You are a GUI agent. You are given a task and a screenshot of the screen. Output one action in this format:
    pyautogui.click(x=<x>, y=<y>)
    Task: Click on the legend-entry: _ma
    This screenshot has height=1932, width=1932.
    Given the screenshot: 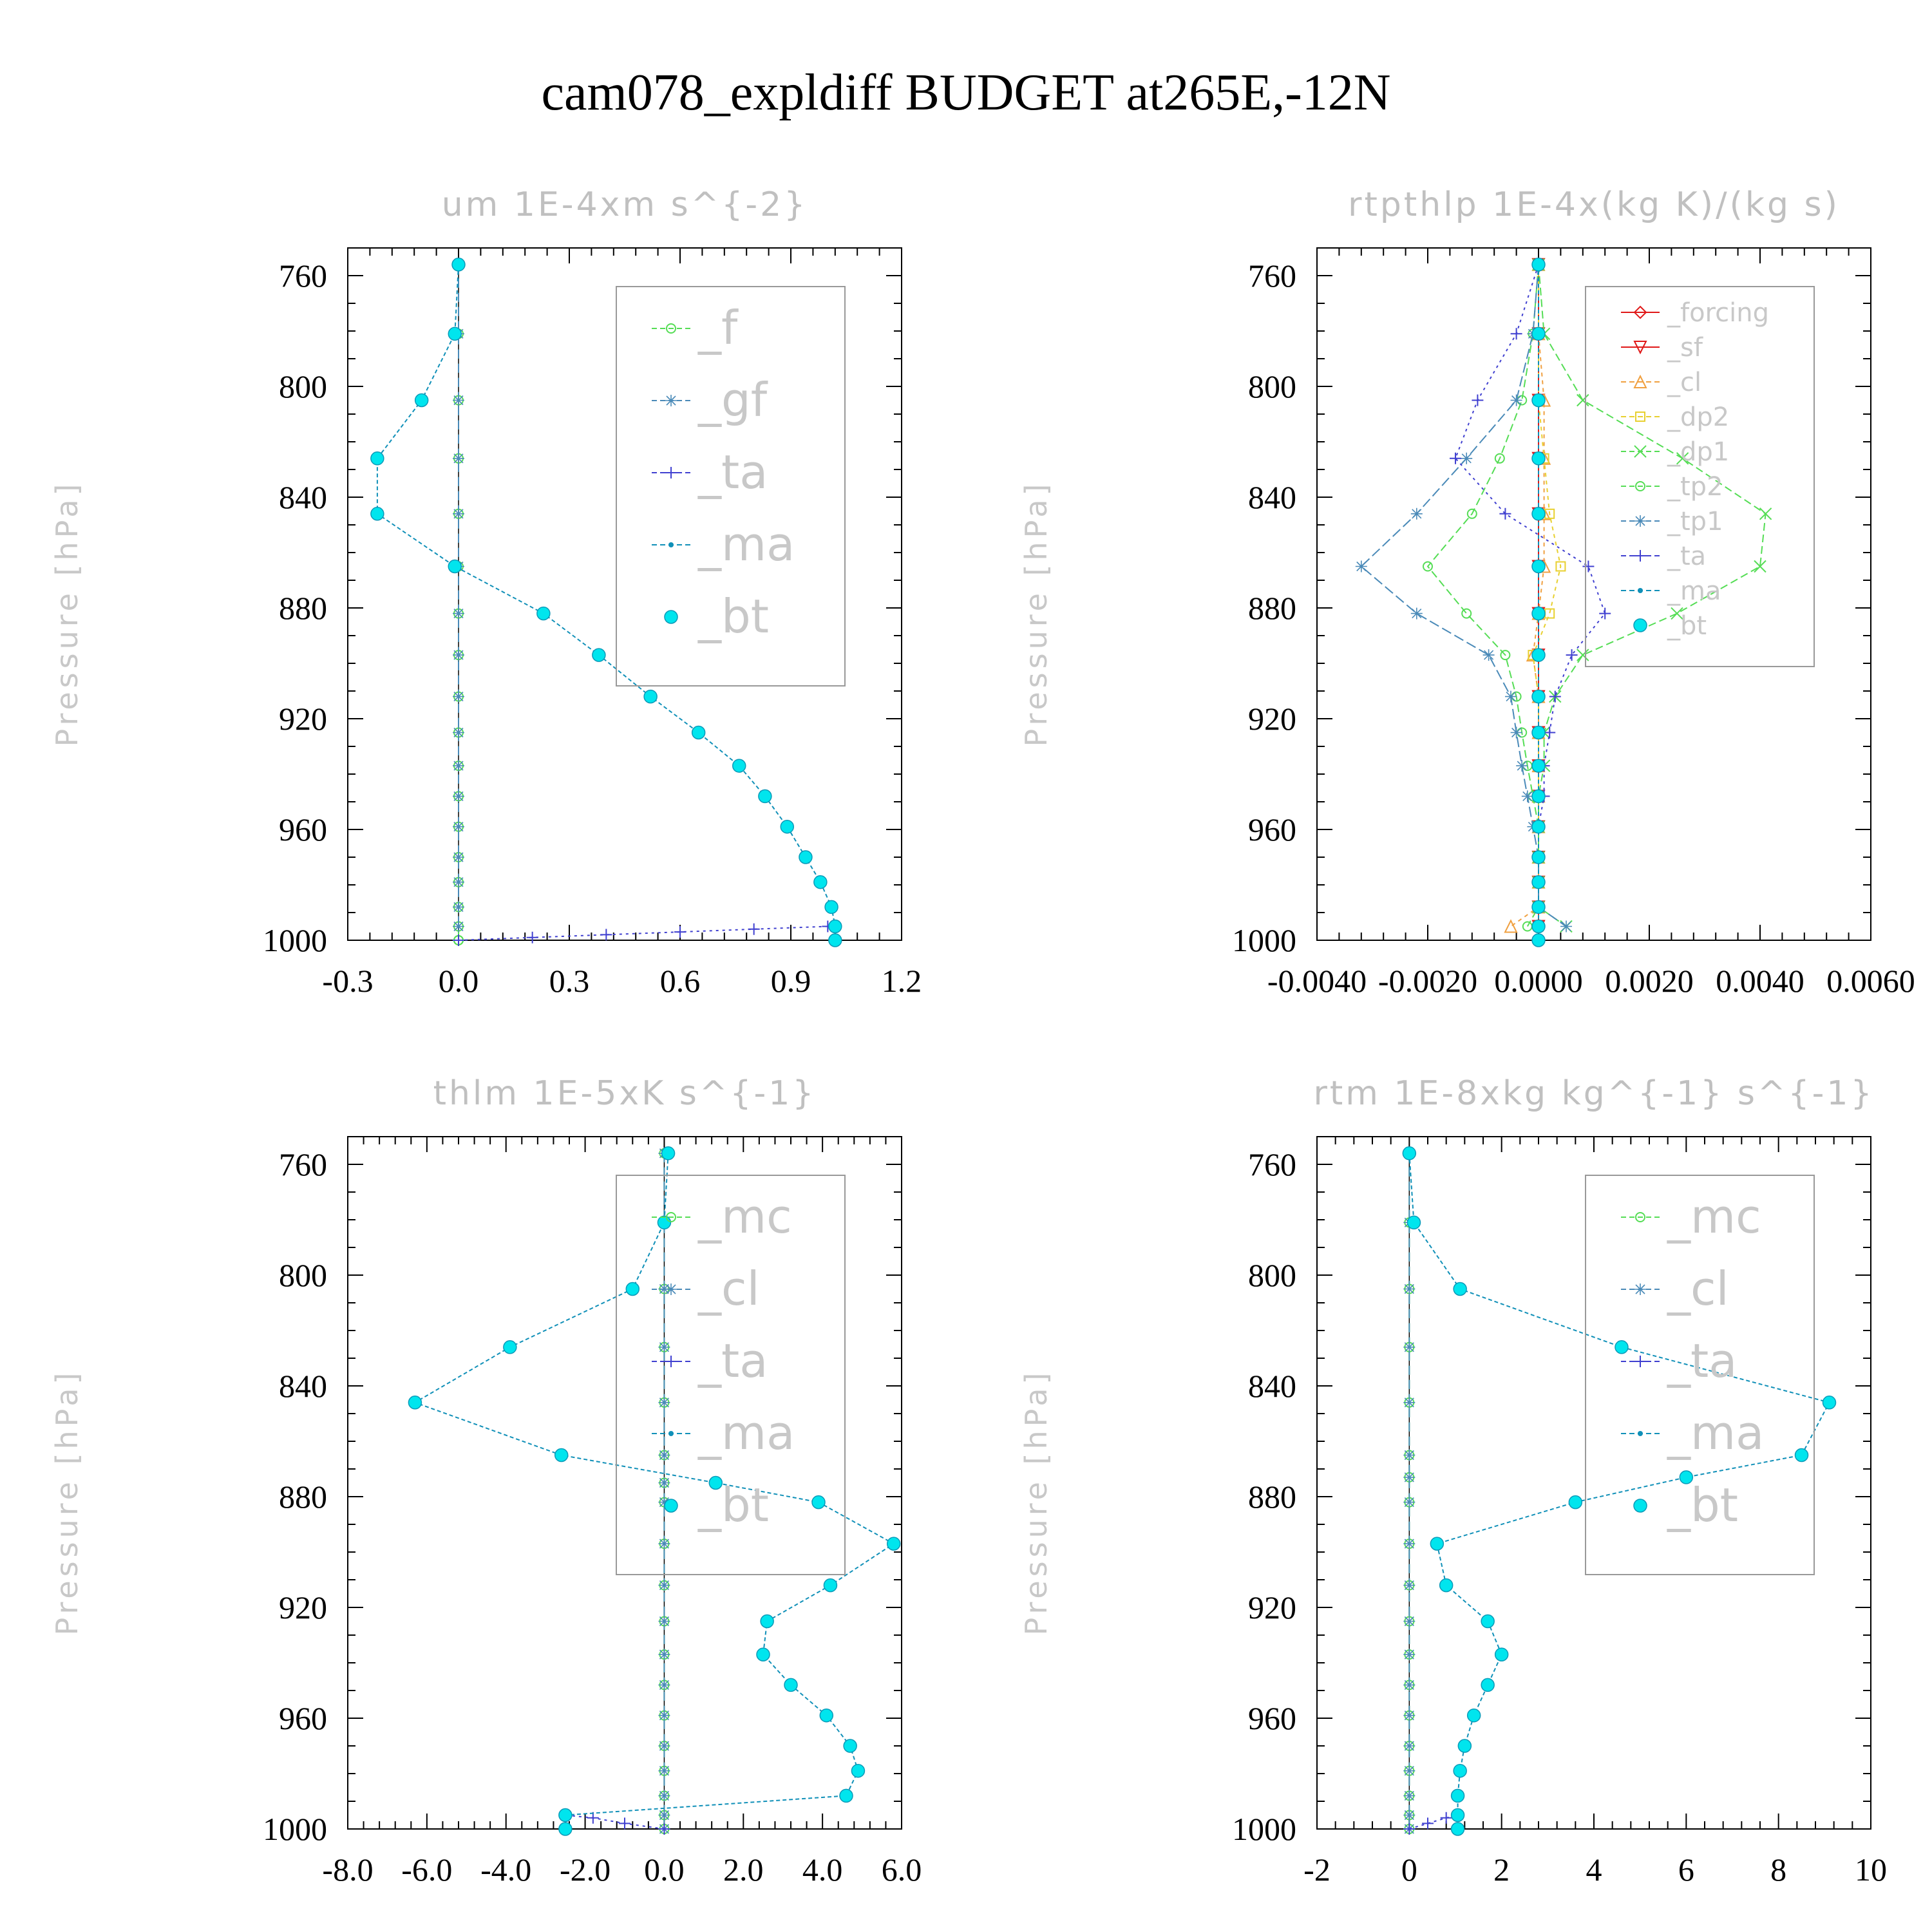 What is the action you would take?
    pyautogui.click(x=746, y=544)
    